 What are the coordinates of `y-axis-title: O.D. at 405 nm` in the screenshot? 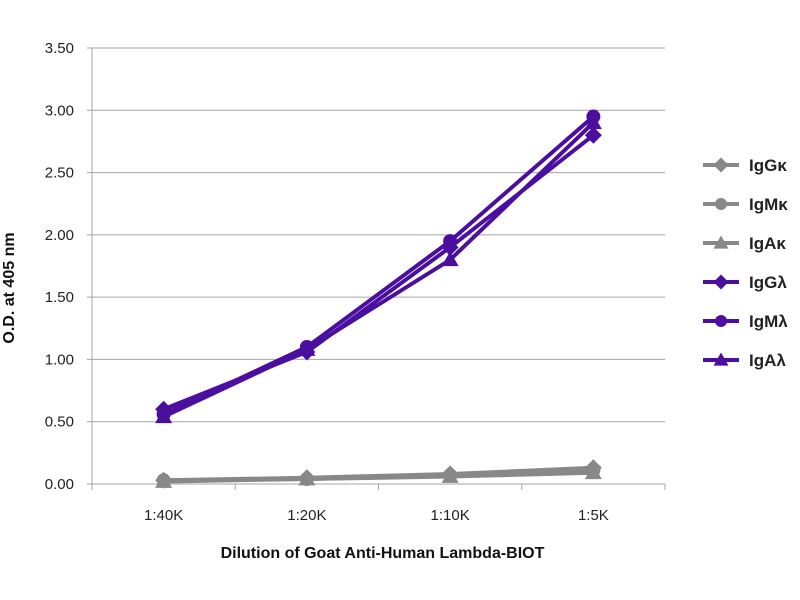 It's located at (9, 287).